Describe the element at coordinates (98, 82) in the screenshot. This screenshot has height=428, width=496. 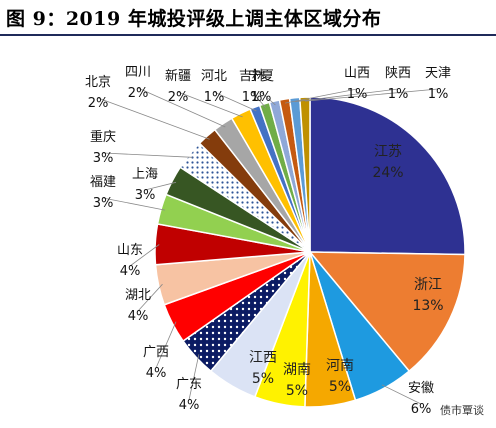
I see `slice-label-name: 北京` at that location.